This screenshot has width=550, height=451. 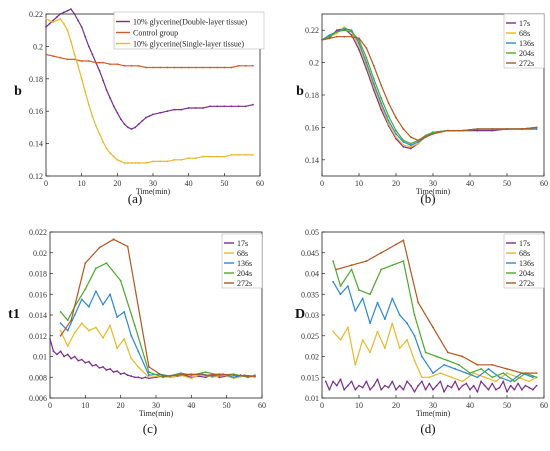 I want to click on panel-1-xtick-label: 60, so click(x=260, y=183).